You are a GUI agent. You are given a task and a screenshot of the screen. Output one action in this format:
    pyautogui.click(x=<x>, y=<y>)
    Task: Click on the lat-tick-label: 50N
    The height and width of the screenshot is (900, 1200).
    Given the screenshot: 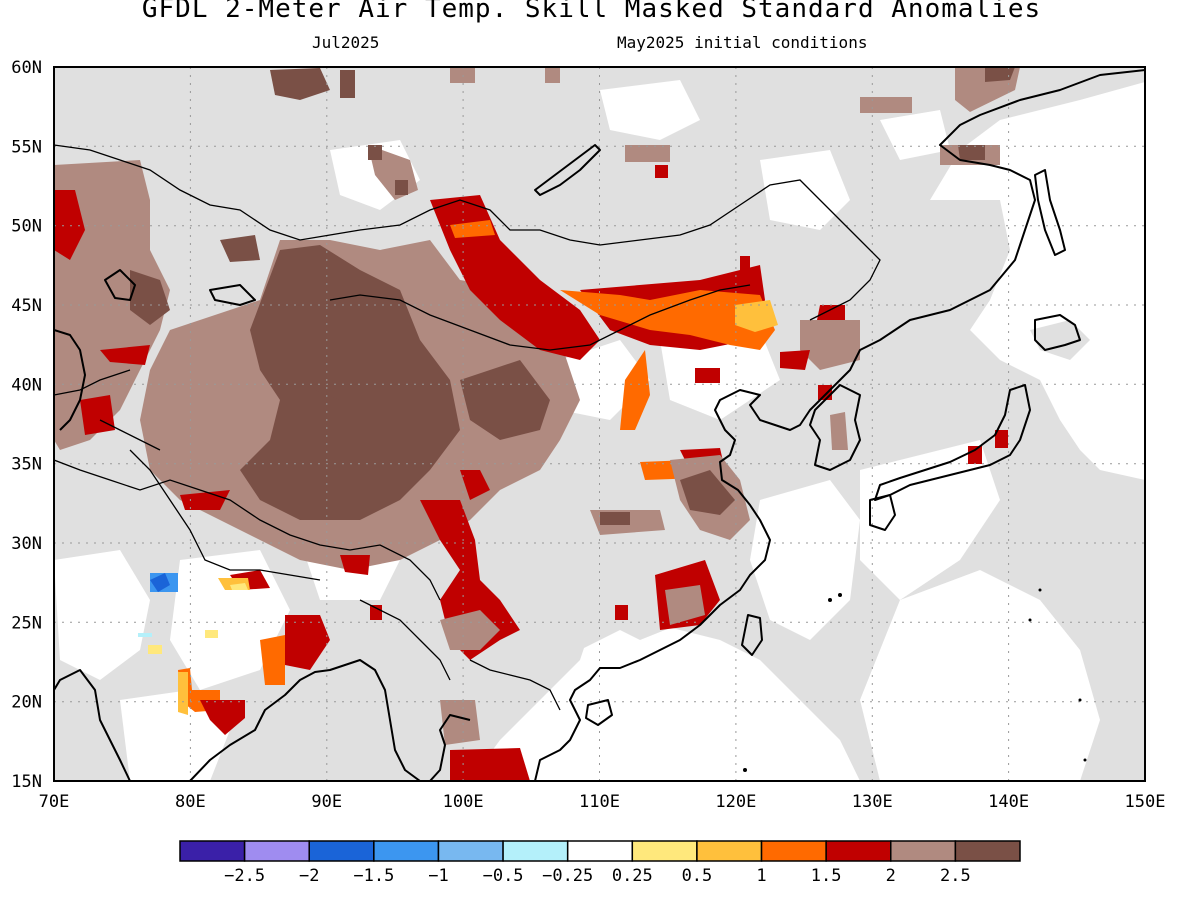 What is the action you would take?
    pyautogui.click(x=26, y=227)
    